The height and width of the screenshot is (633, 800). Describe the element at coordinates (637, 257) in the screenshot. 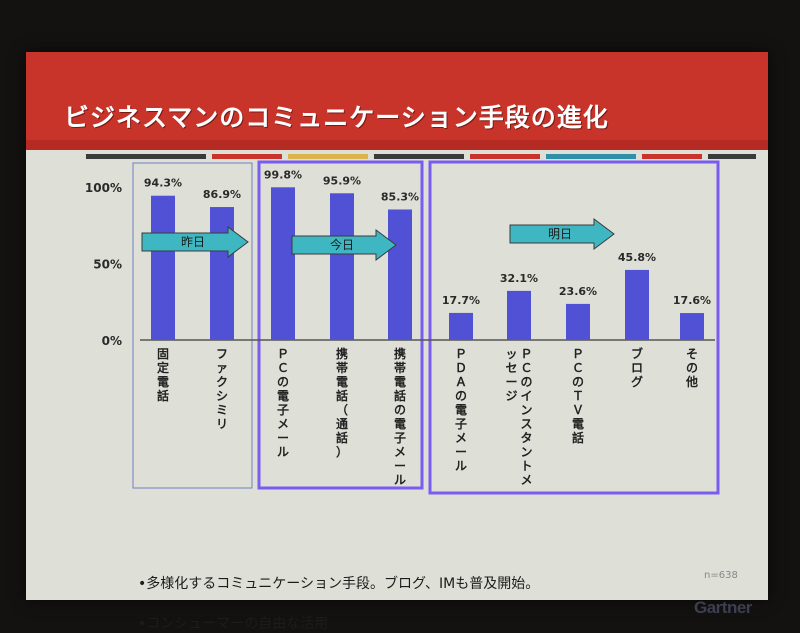

I see `bar-value-label: 45.8%` at that location.